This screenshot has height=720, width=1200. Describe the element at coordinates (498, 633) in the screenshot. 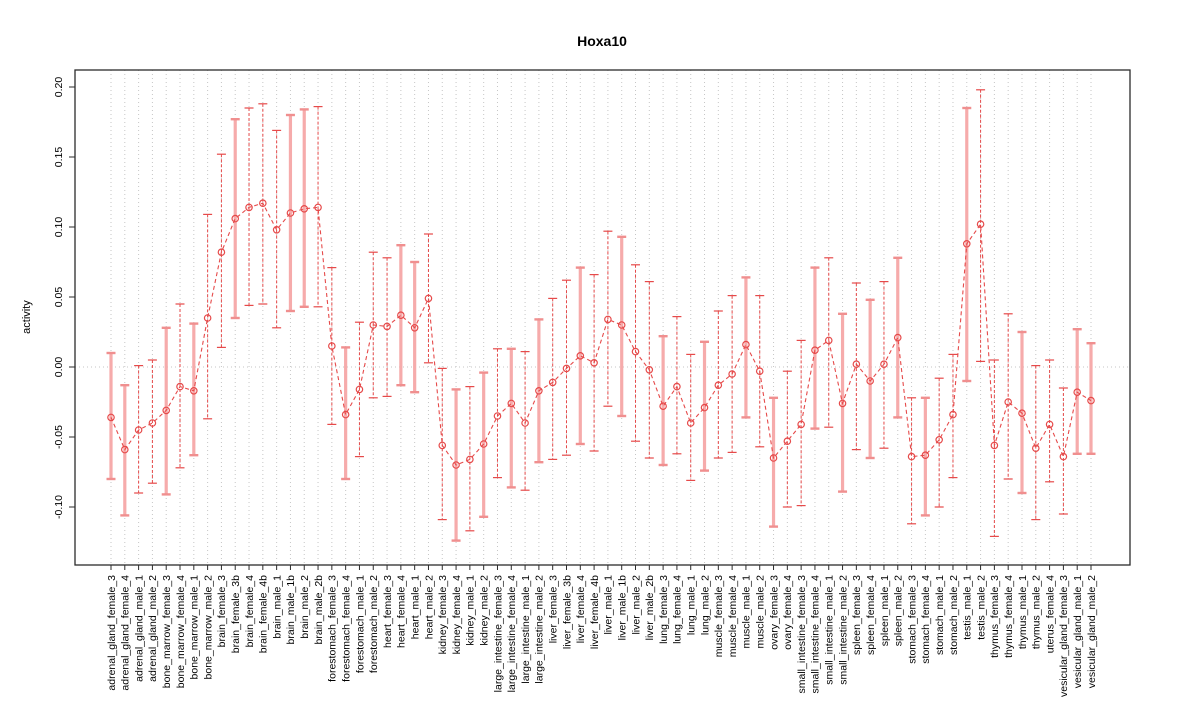

I see `x-tick-label: large_intestine_female_3` at that location.